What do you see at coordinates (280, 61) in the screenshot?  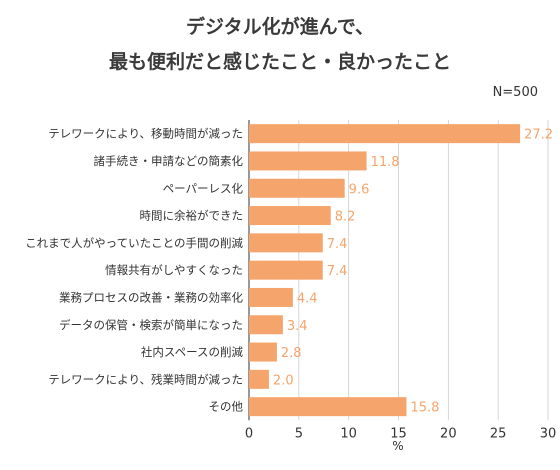 I see `chart-title-line-2: 最も便利だと感じたこと・良かったこと` at bounding box center [280, 61].